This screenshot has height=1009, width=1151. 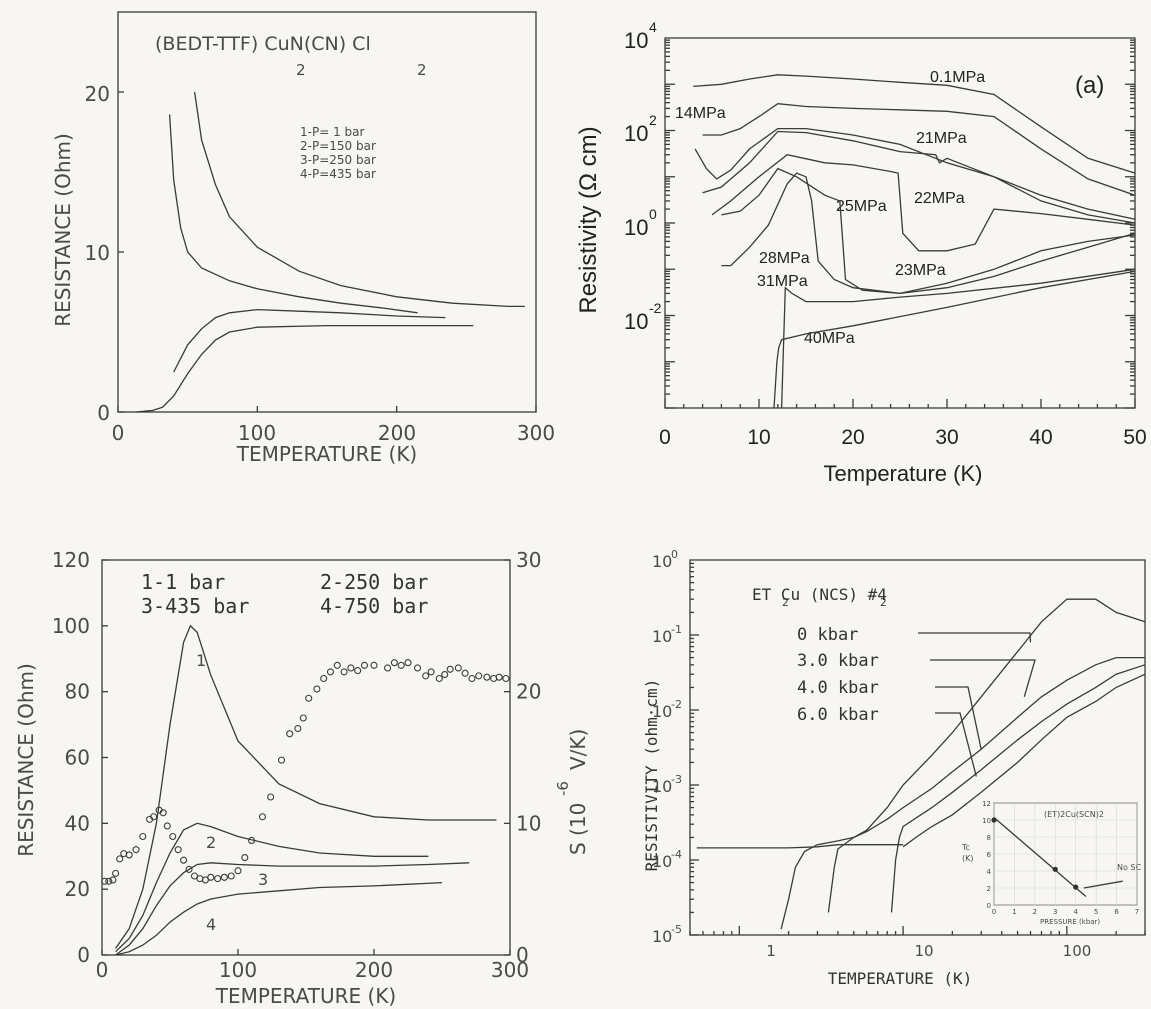 What do you see at coordinates (758, 437) in the screenshot?
I see `x-tick-label: 10` at bounding box center [758, 437].